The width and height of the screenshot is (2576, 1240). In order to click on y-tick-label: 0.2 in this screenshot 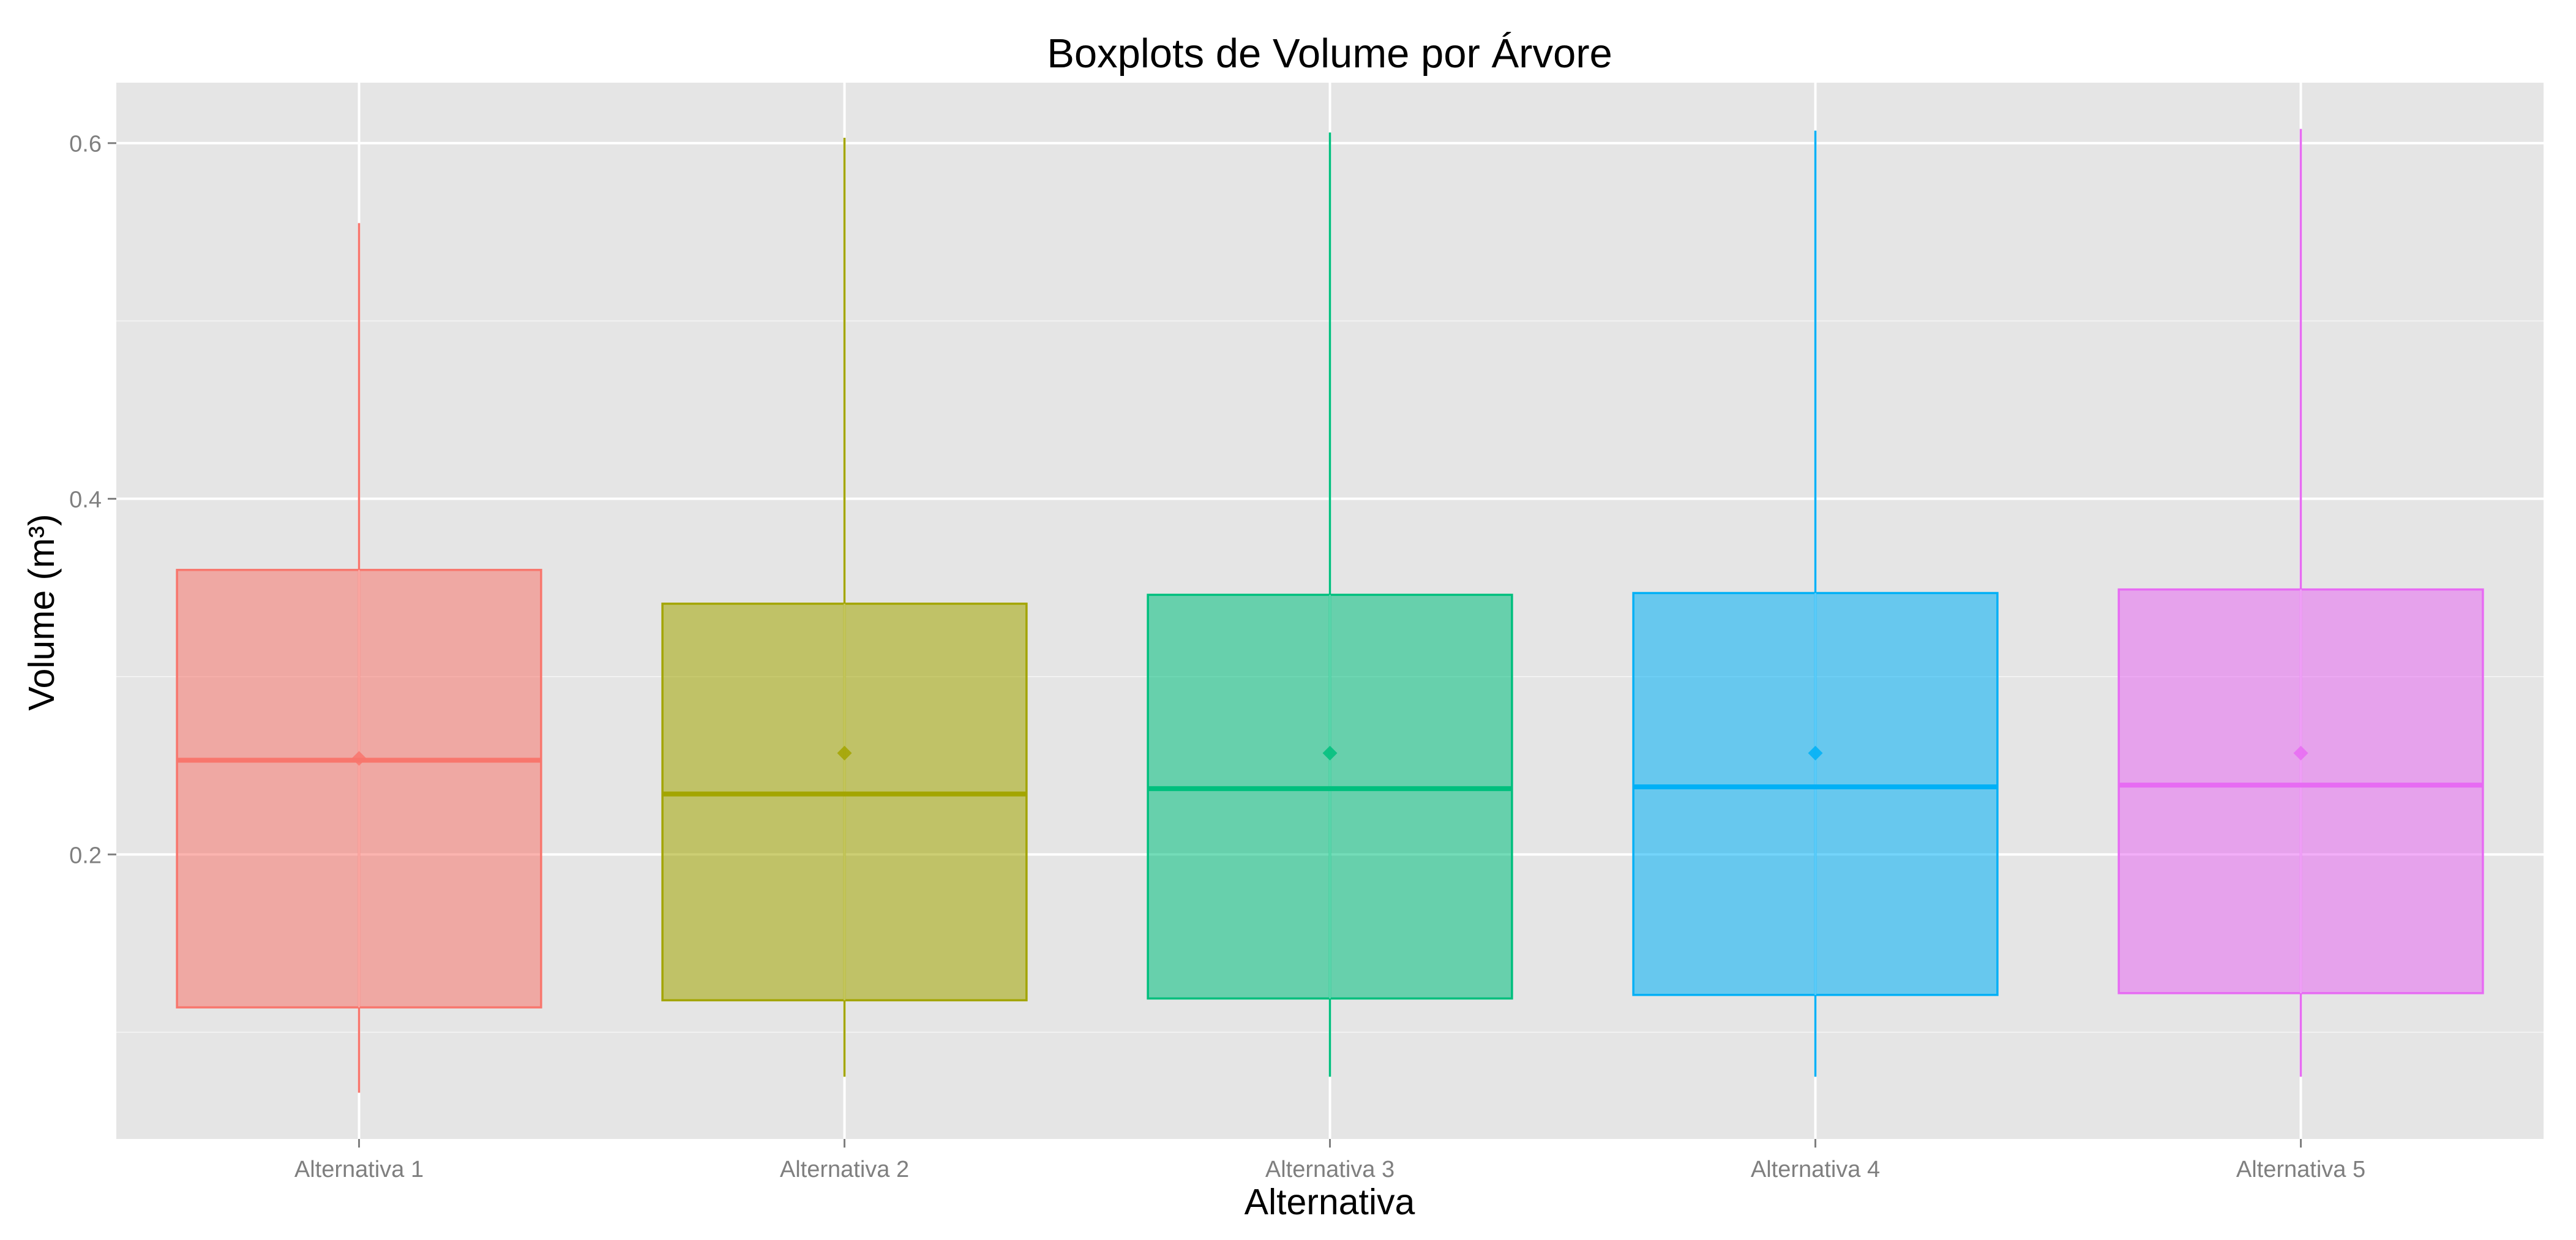, I will do `click(85, 855)`.